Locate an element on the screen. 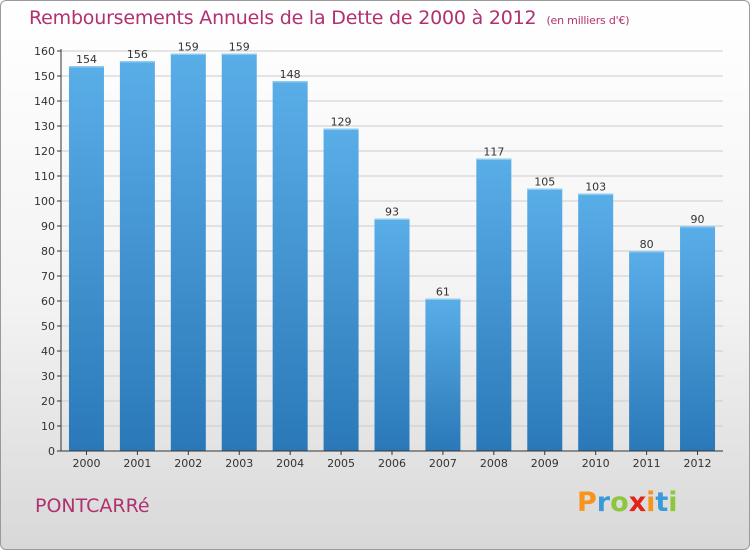 This screenshot has width=750, height=550. y-tick-label: 10 is located at coordinates (48, 426).